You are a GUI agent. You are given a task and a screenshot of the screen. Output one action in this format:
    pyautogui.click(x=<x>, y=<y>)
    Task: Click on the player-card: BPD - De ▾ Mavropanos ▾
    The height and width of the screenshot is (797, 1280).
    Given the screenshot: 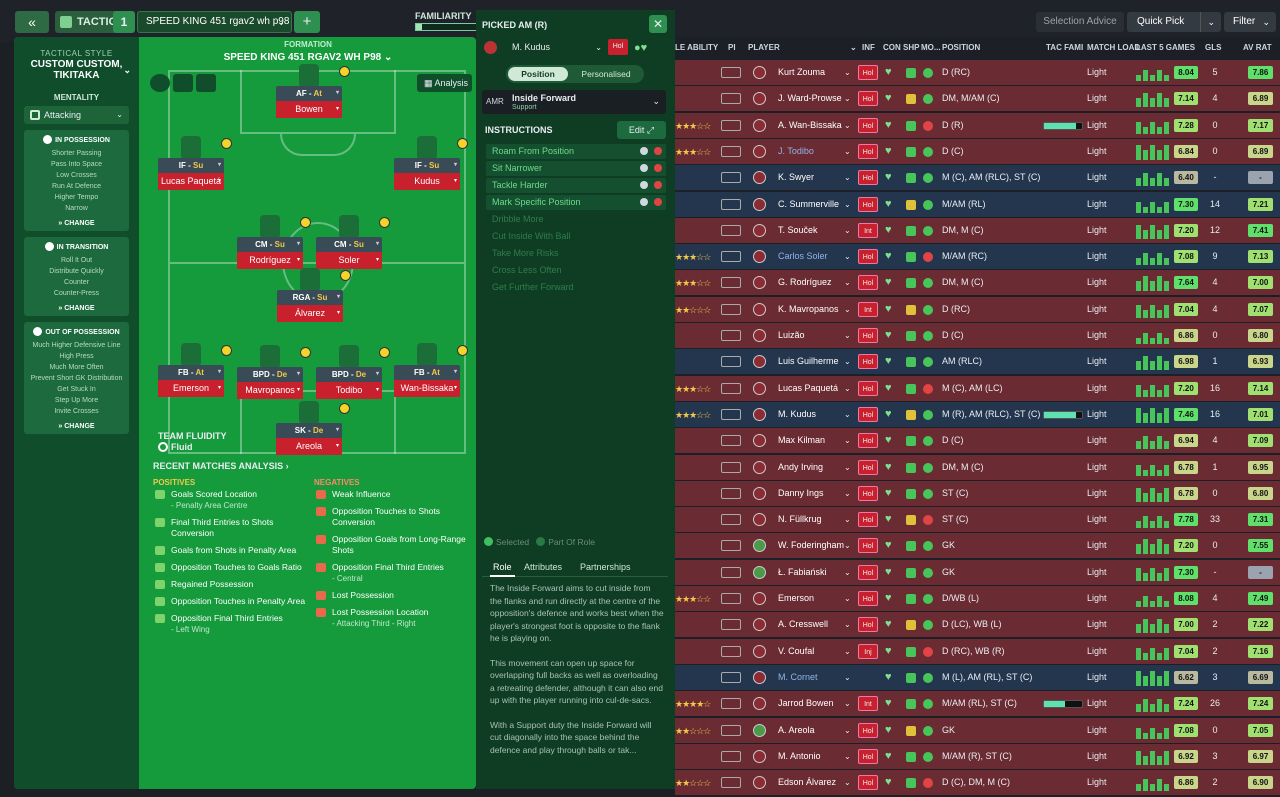 What is the action you would take?
    pyautogui.click(x=274, y=372)
    